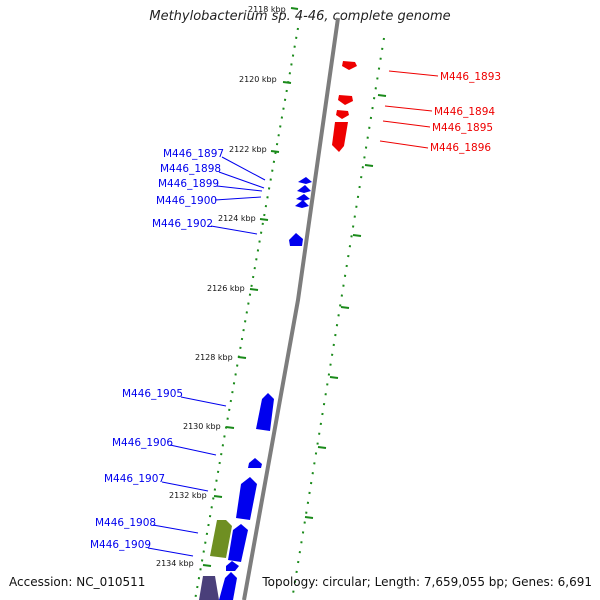 The image size is (600, 600). Describe the element at coordinates (255, 463) in the screenshot. I see `gene-m446-1906` at that location.